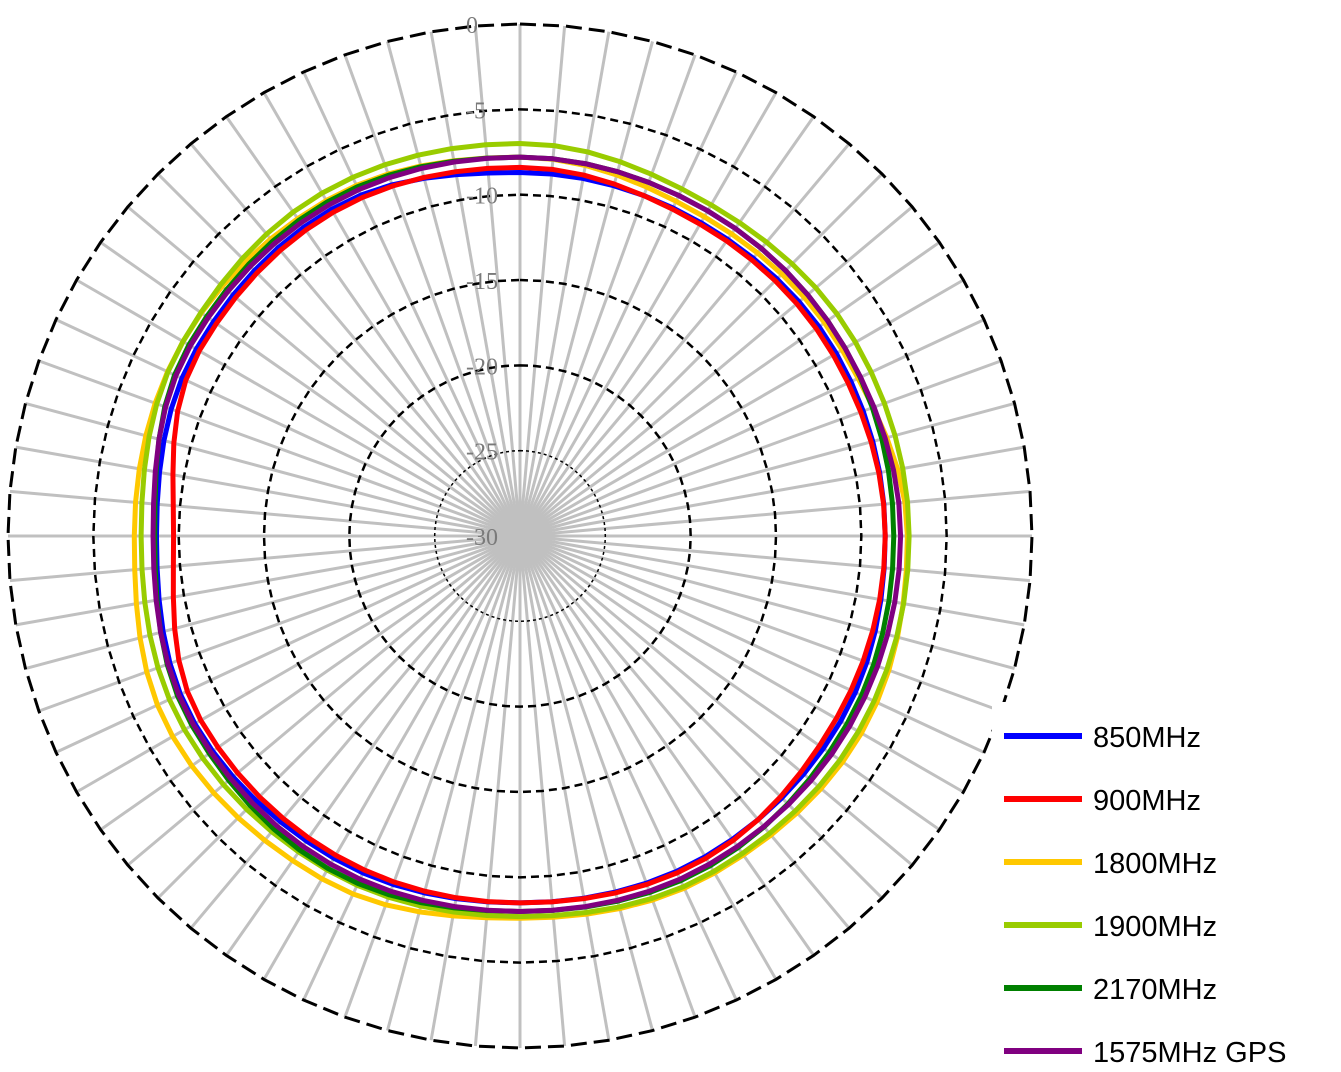 The image size is (1341, 1072). What do you see at coordinates (1155, 927) in the screenshot?
I see `legend-label: 1900MHz` at bounding box center [1155, 927].